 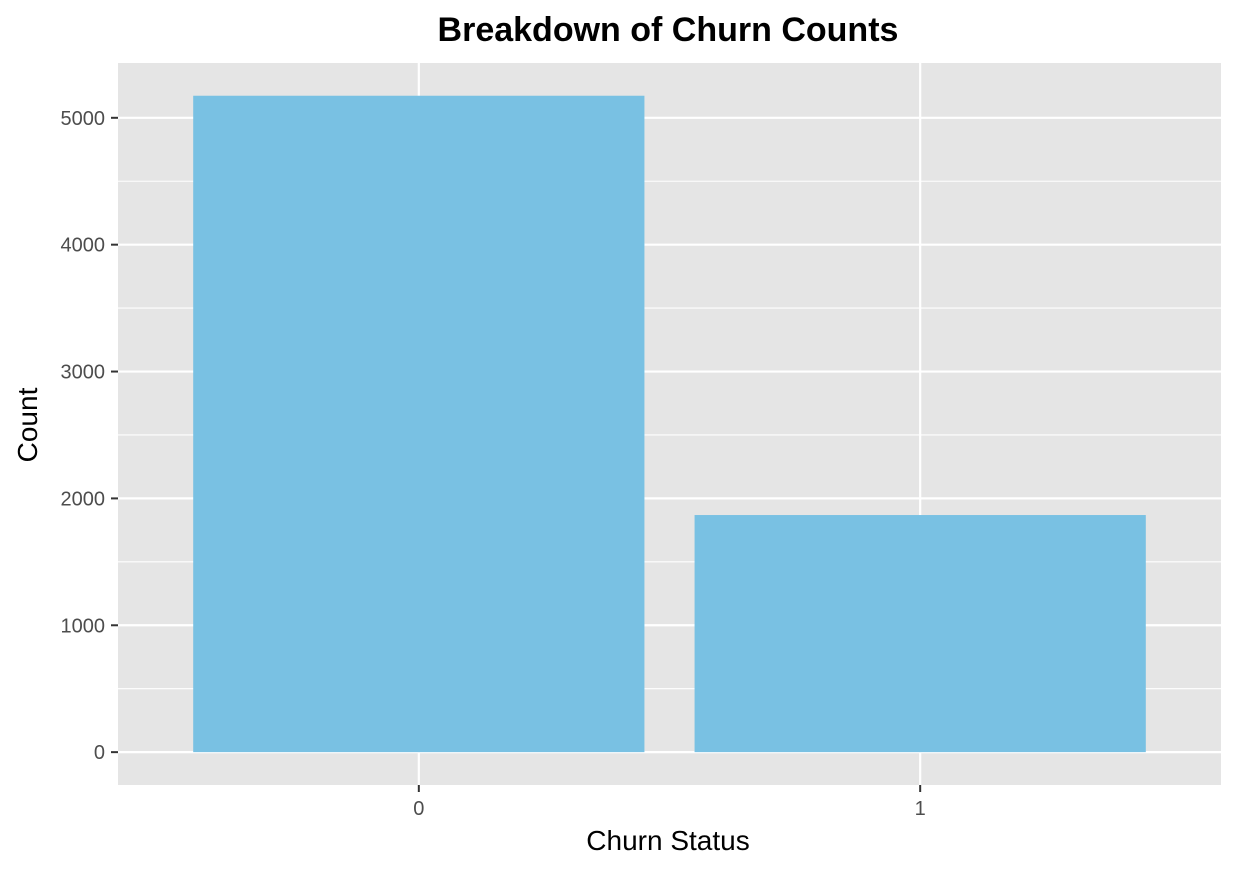 What do you see at coordinates (668, 30) in the screenshot?
I see `chart-title: Breakdown of Churn Counts` at bounding box center [668, 30].